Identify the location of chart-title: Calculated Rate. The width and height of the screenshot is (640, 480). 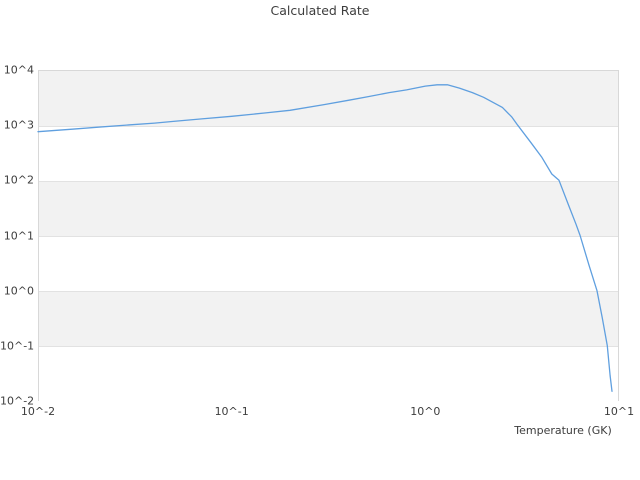
(320, 10).